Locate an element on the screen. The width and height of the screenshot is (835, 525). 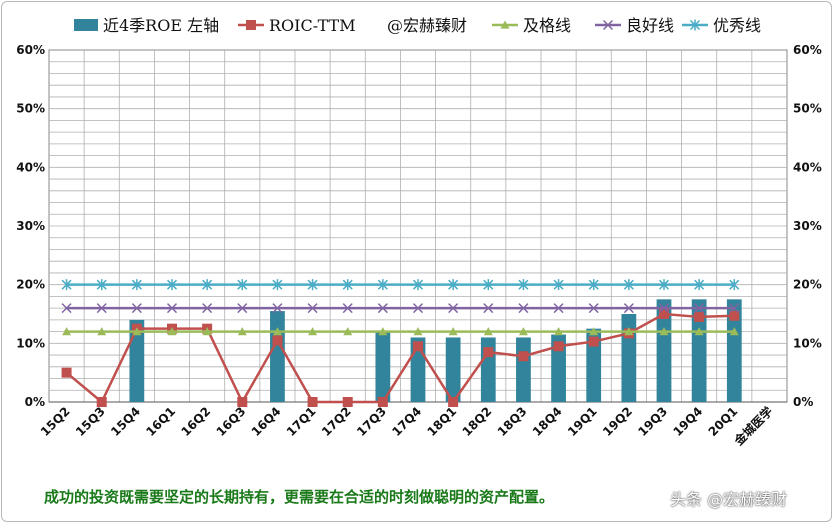
x-category-label: 17Q2 is located at coordinates (336, 421).